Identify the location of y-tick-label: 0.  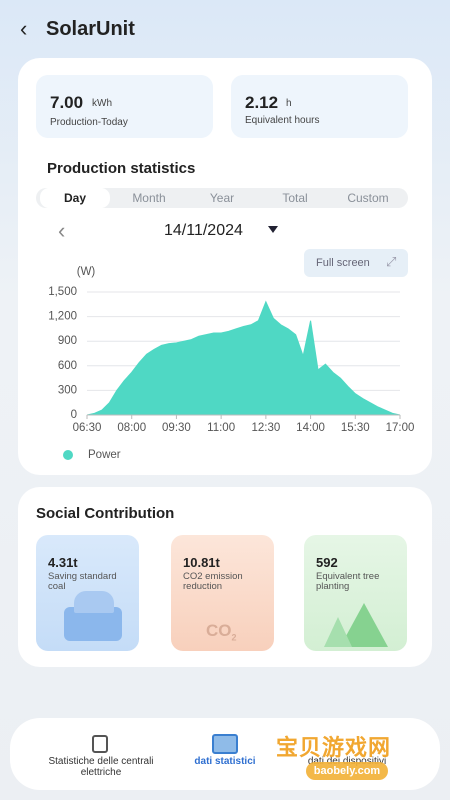
(74, 415).